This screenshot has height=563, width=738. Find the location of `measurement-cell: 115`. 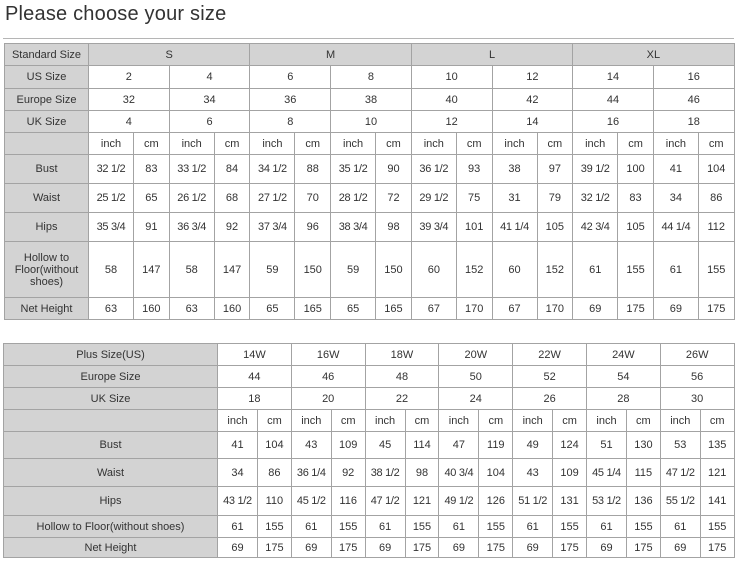

measurement-cell: 115 is located at coordinates (643, 472).